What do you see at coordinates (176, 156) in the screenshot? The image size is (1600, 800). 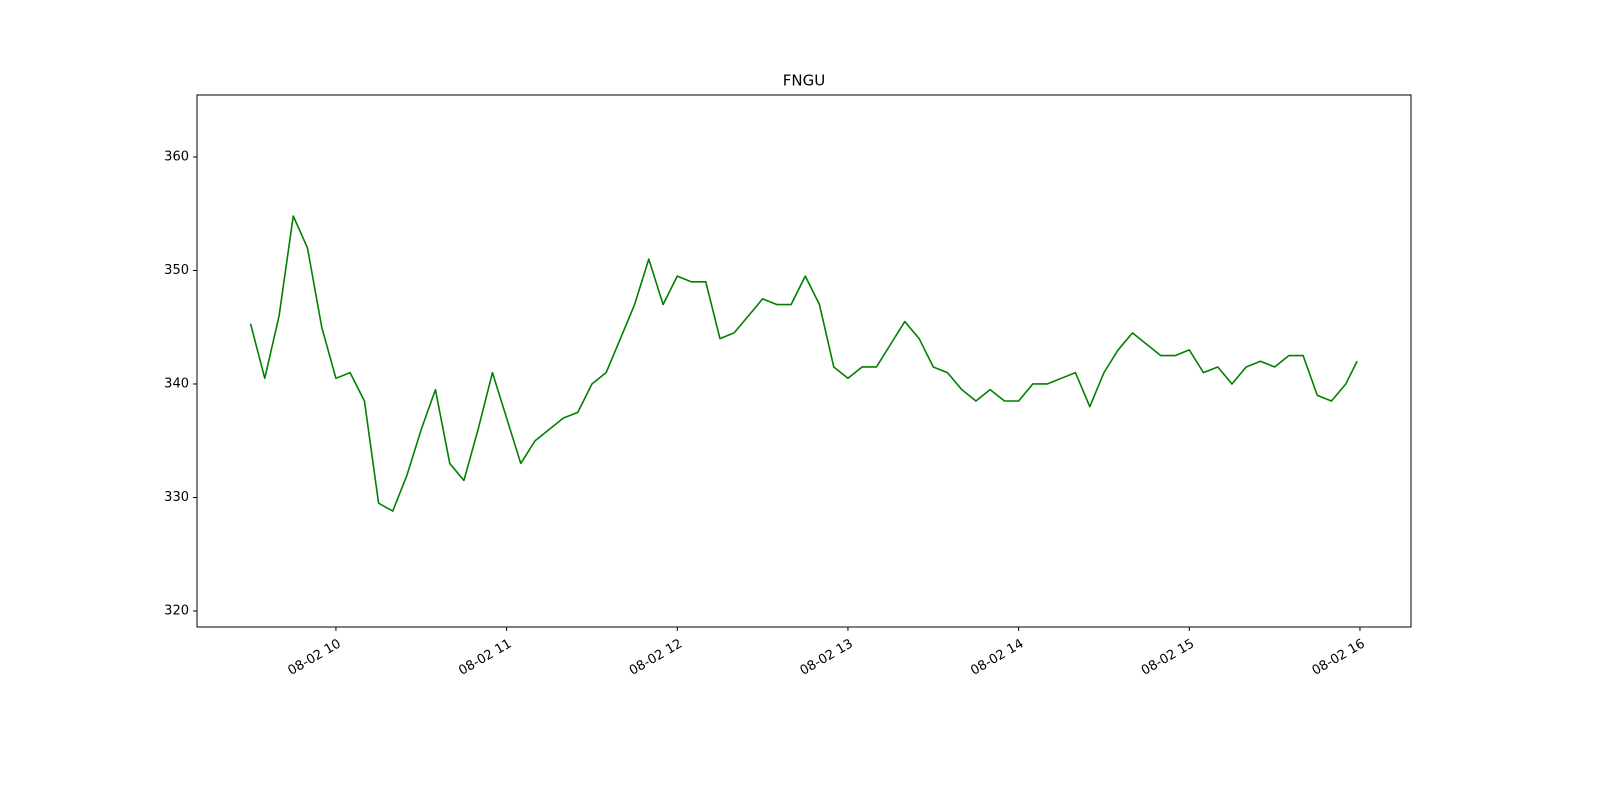 I see `y-tick-label: 360` at bounding box center [176, 156].